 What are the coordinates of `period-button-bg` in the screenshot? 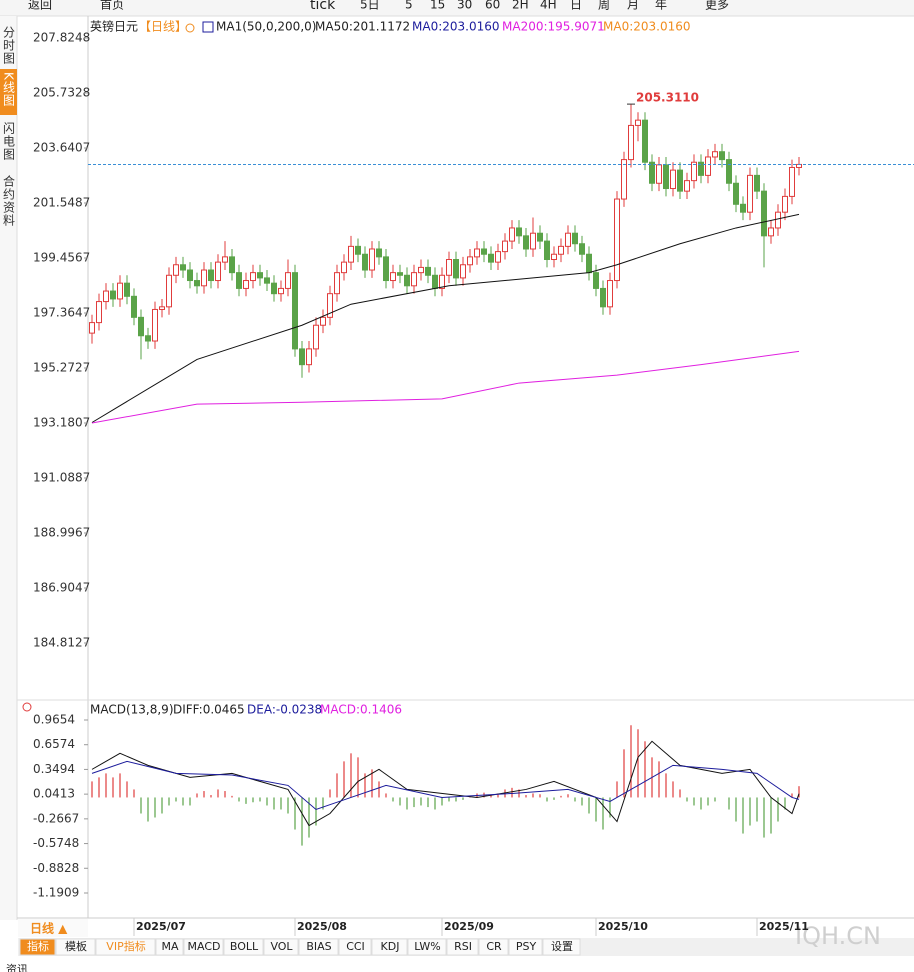 It's located at (53, 928).